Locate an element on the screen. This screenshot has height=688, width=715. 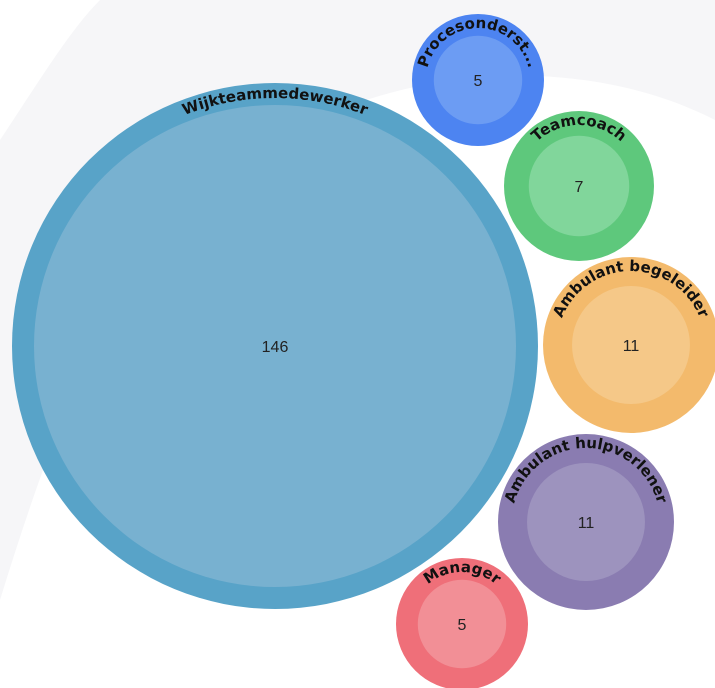
bubble-1-value: 5 is located at coordinates (478, 81).